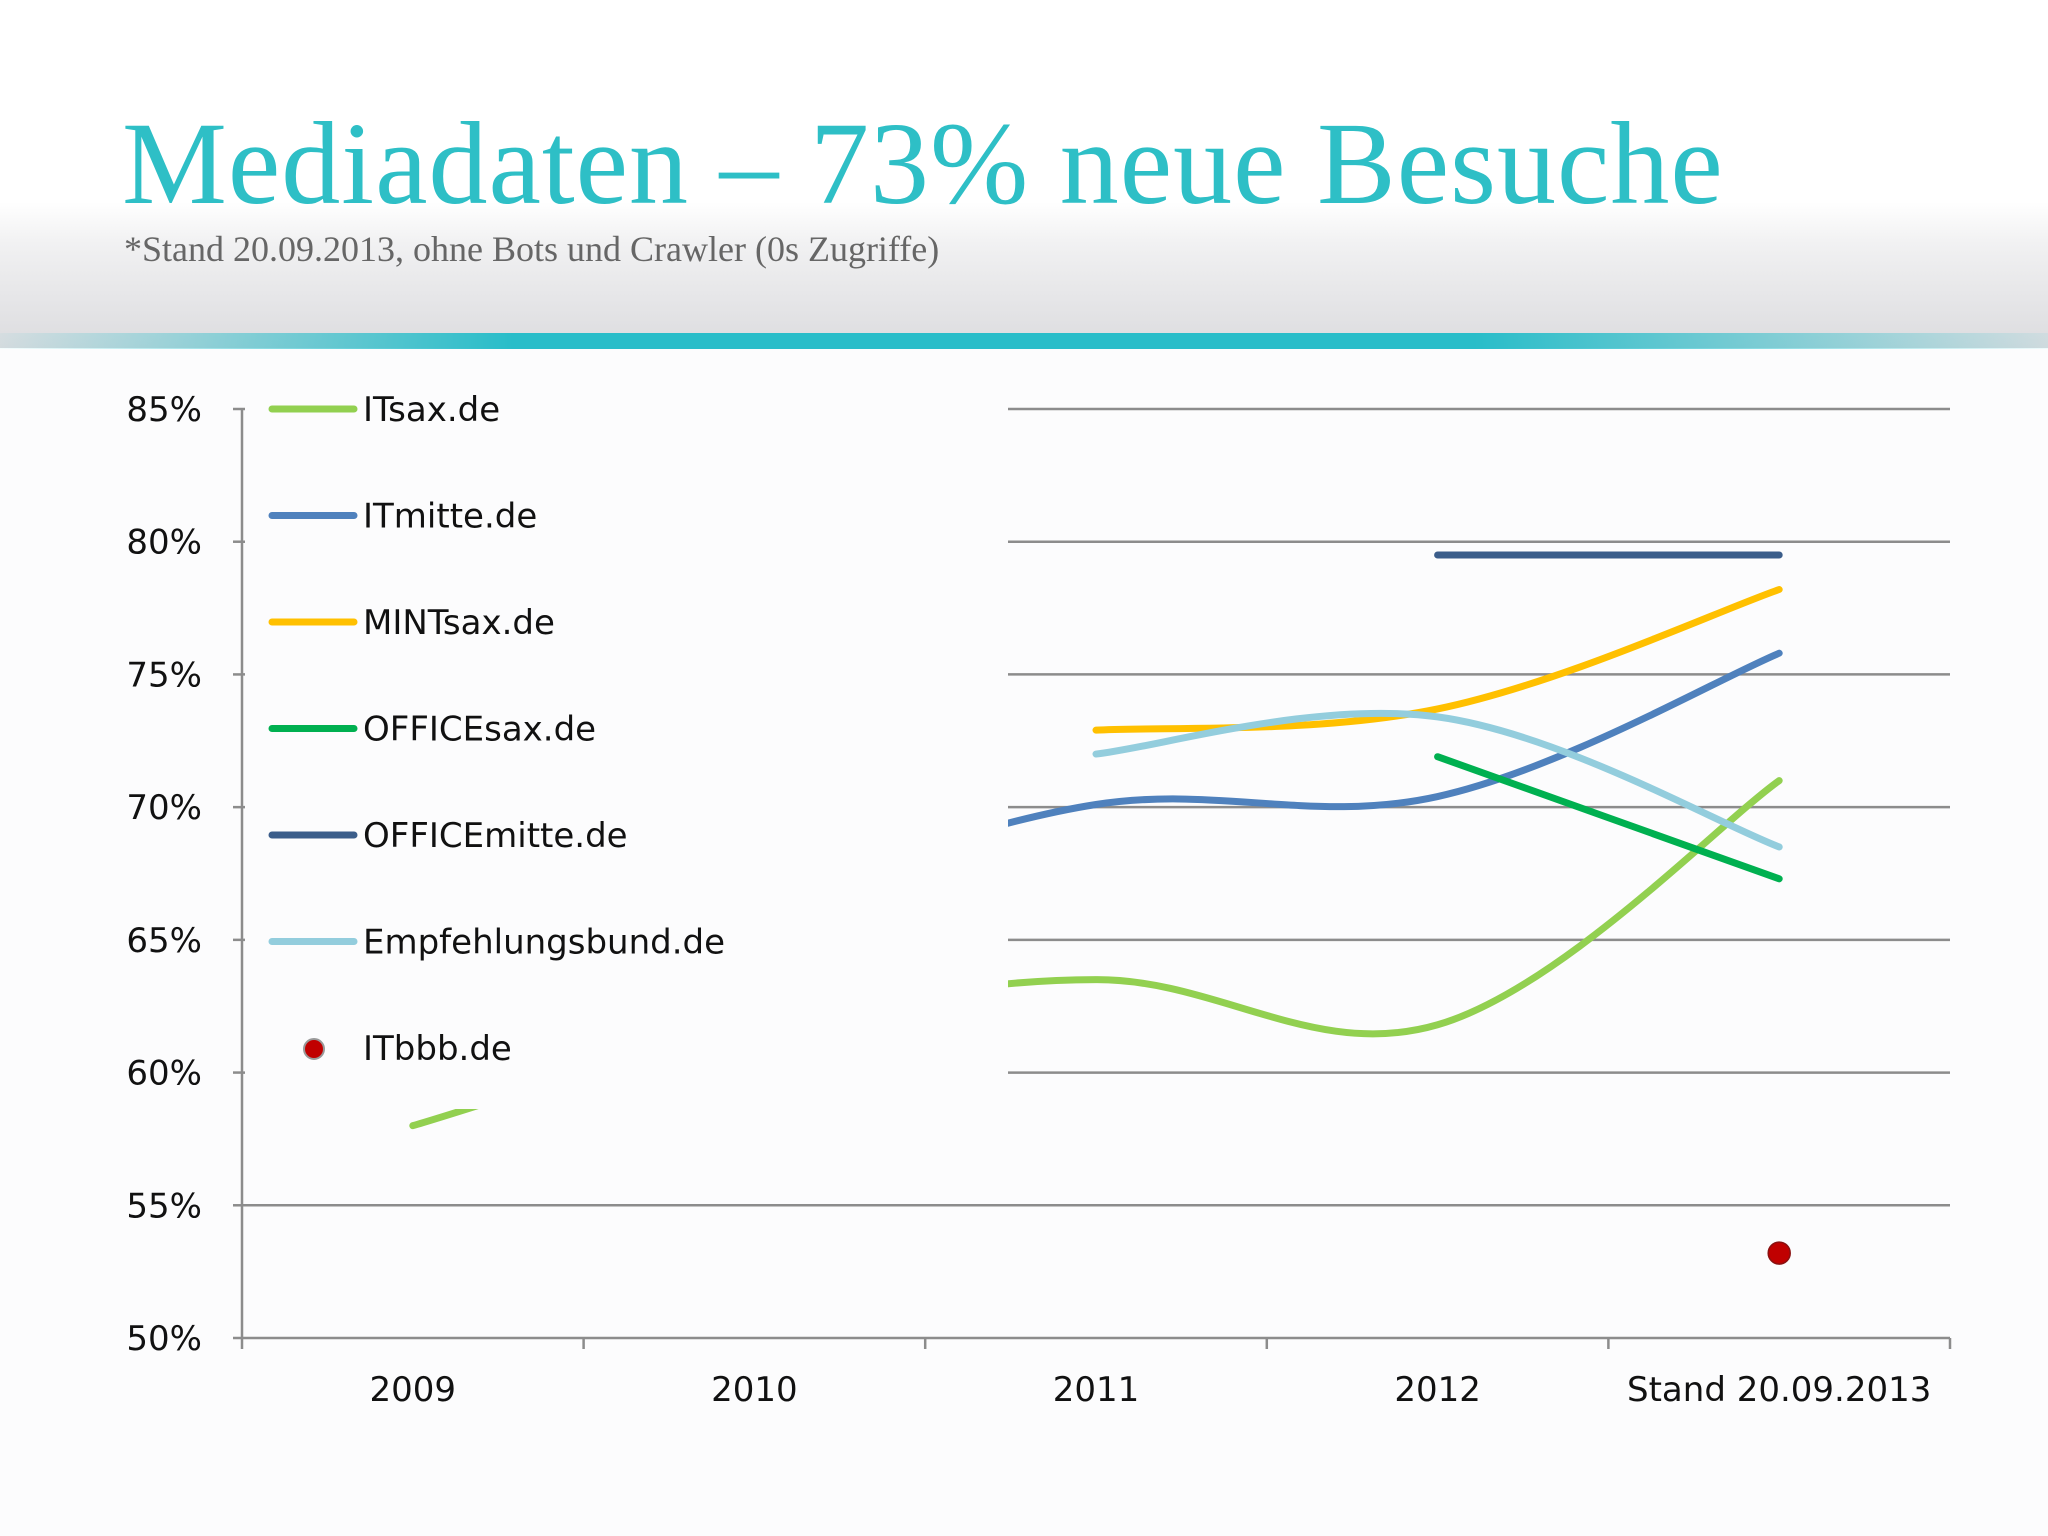 The width and height of the screenshot is (2048, 1536). I want to click on legend-label-empfehlungsbund-de: Empfehlungsbund.de, so click(544, 943).